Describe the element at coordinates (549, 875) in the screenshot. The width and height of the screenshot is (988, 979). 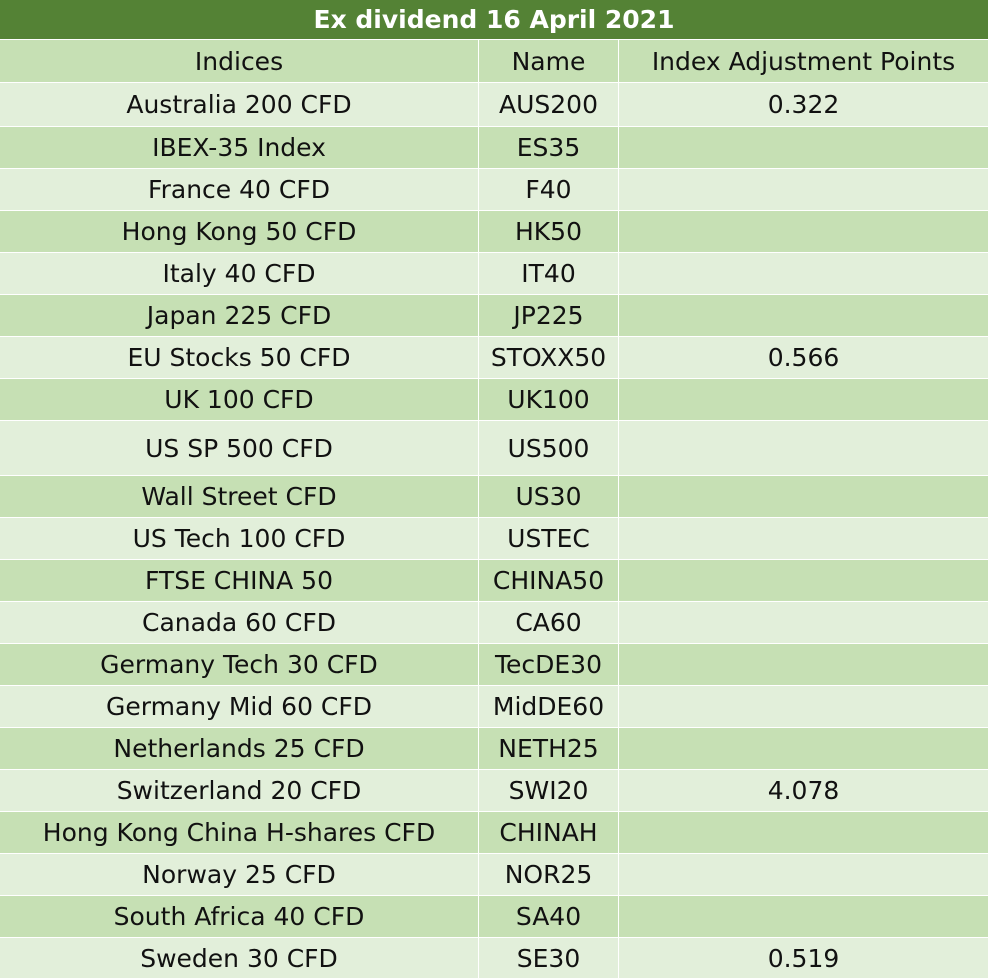
I see `name-cell: NOR25` at that location.